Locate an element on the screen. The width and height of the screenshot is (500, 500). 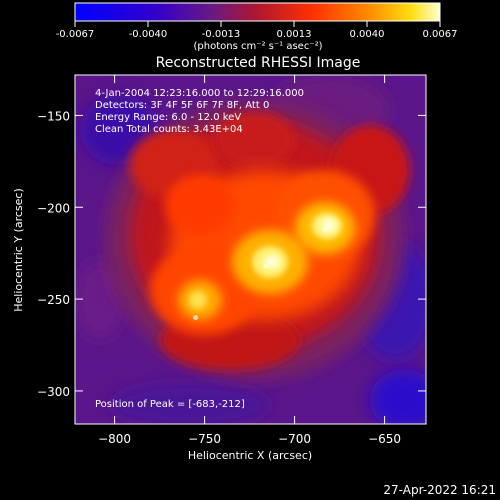
x-tick-label: −800 is located at coordinates (114, 439).